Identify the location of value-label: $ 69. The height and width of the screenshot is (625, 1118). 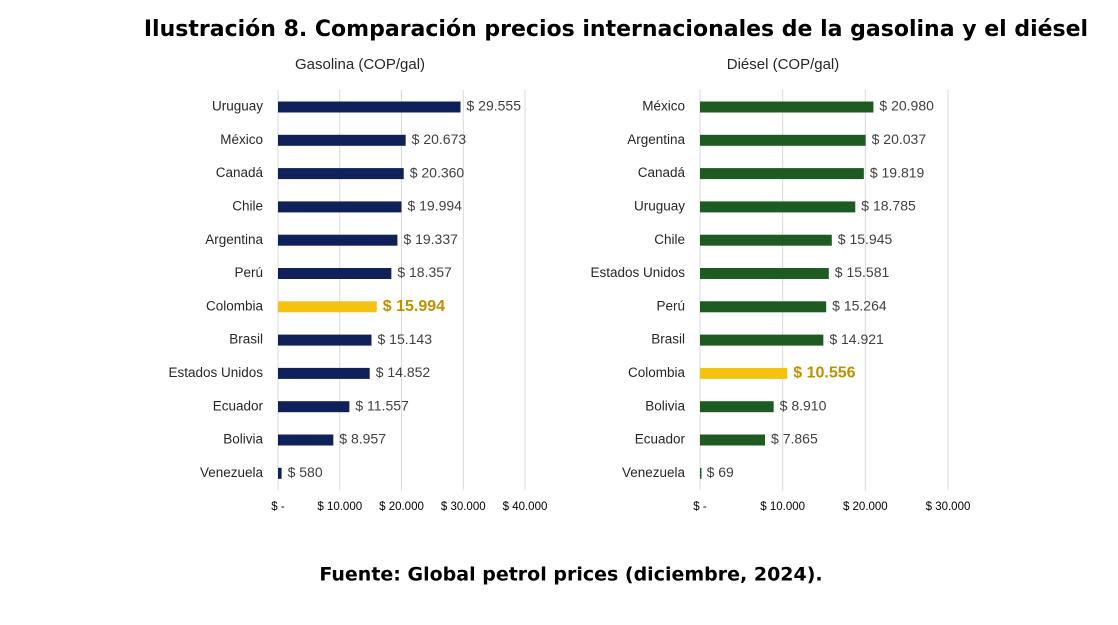
(720, 472).